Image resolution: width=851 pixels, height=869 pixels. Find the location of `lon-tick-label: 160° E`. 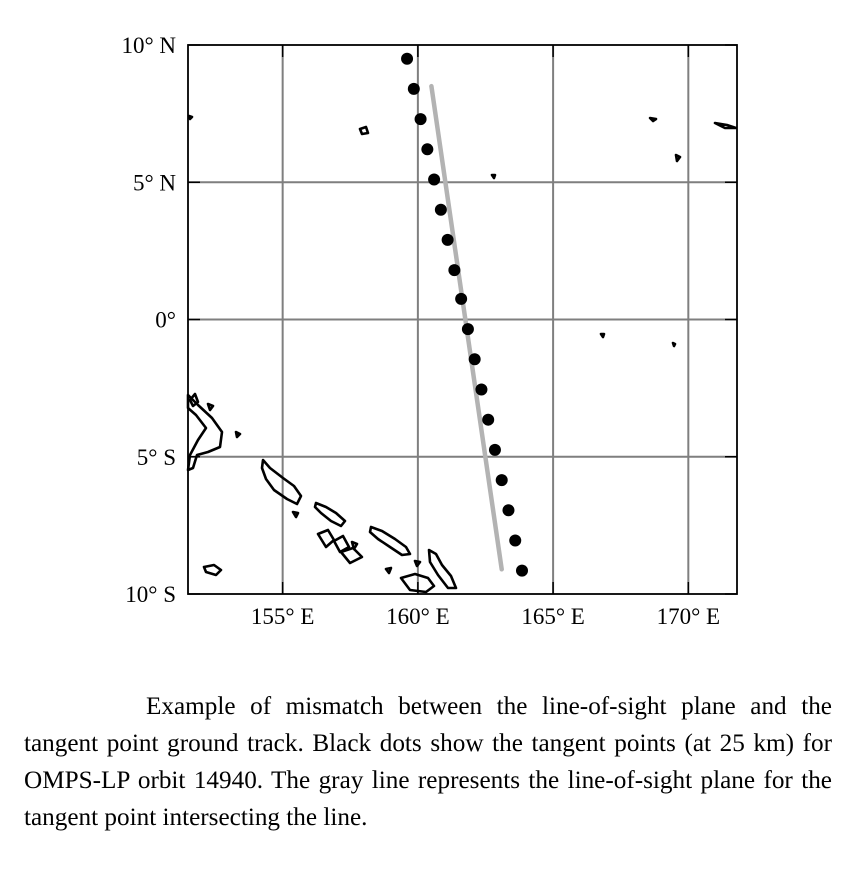

lon-tick-label: 160° E is located at coordinates (418, 616).